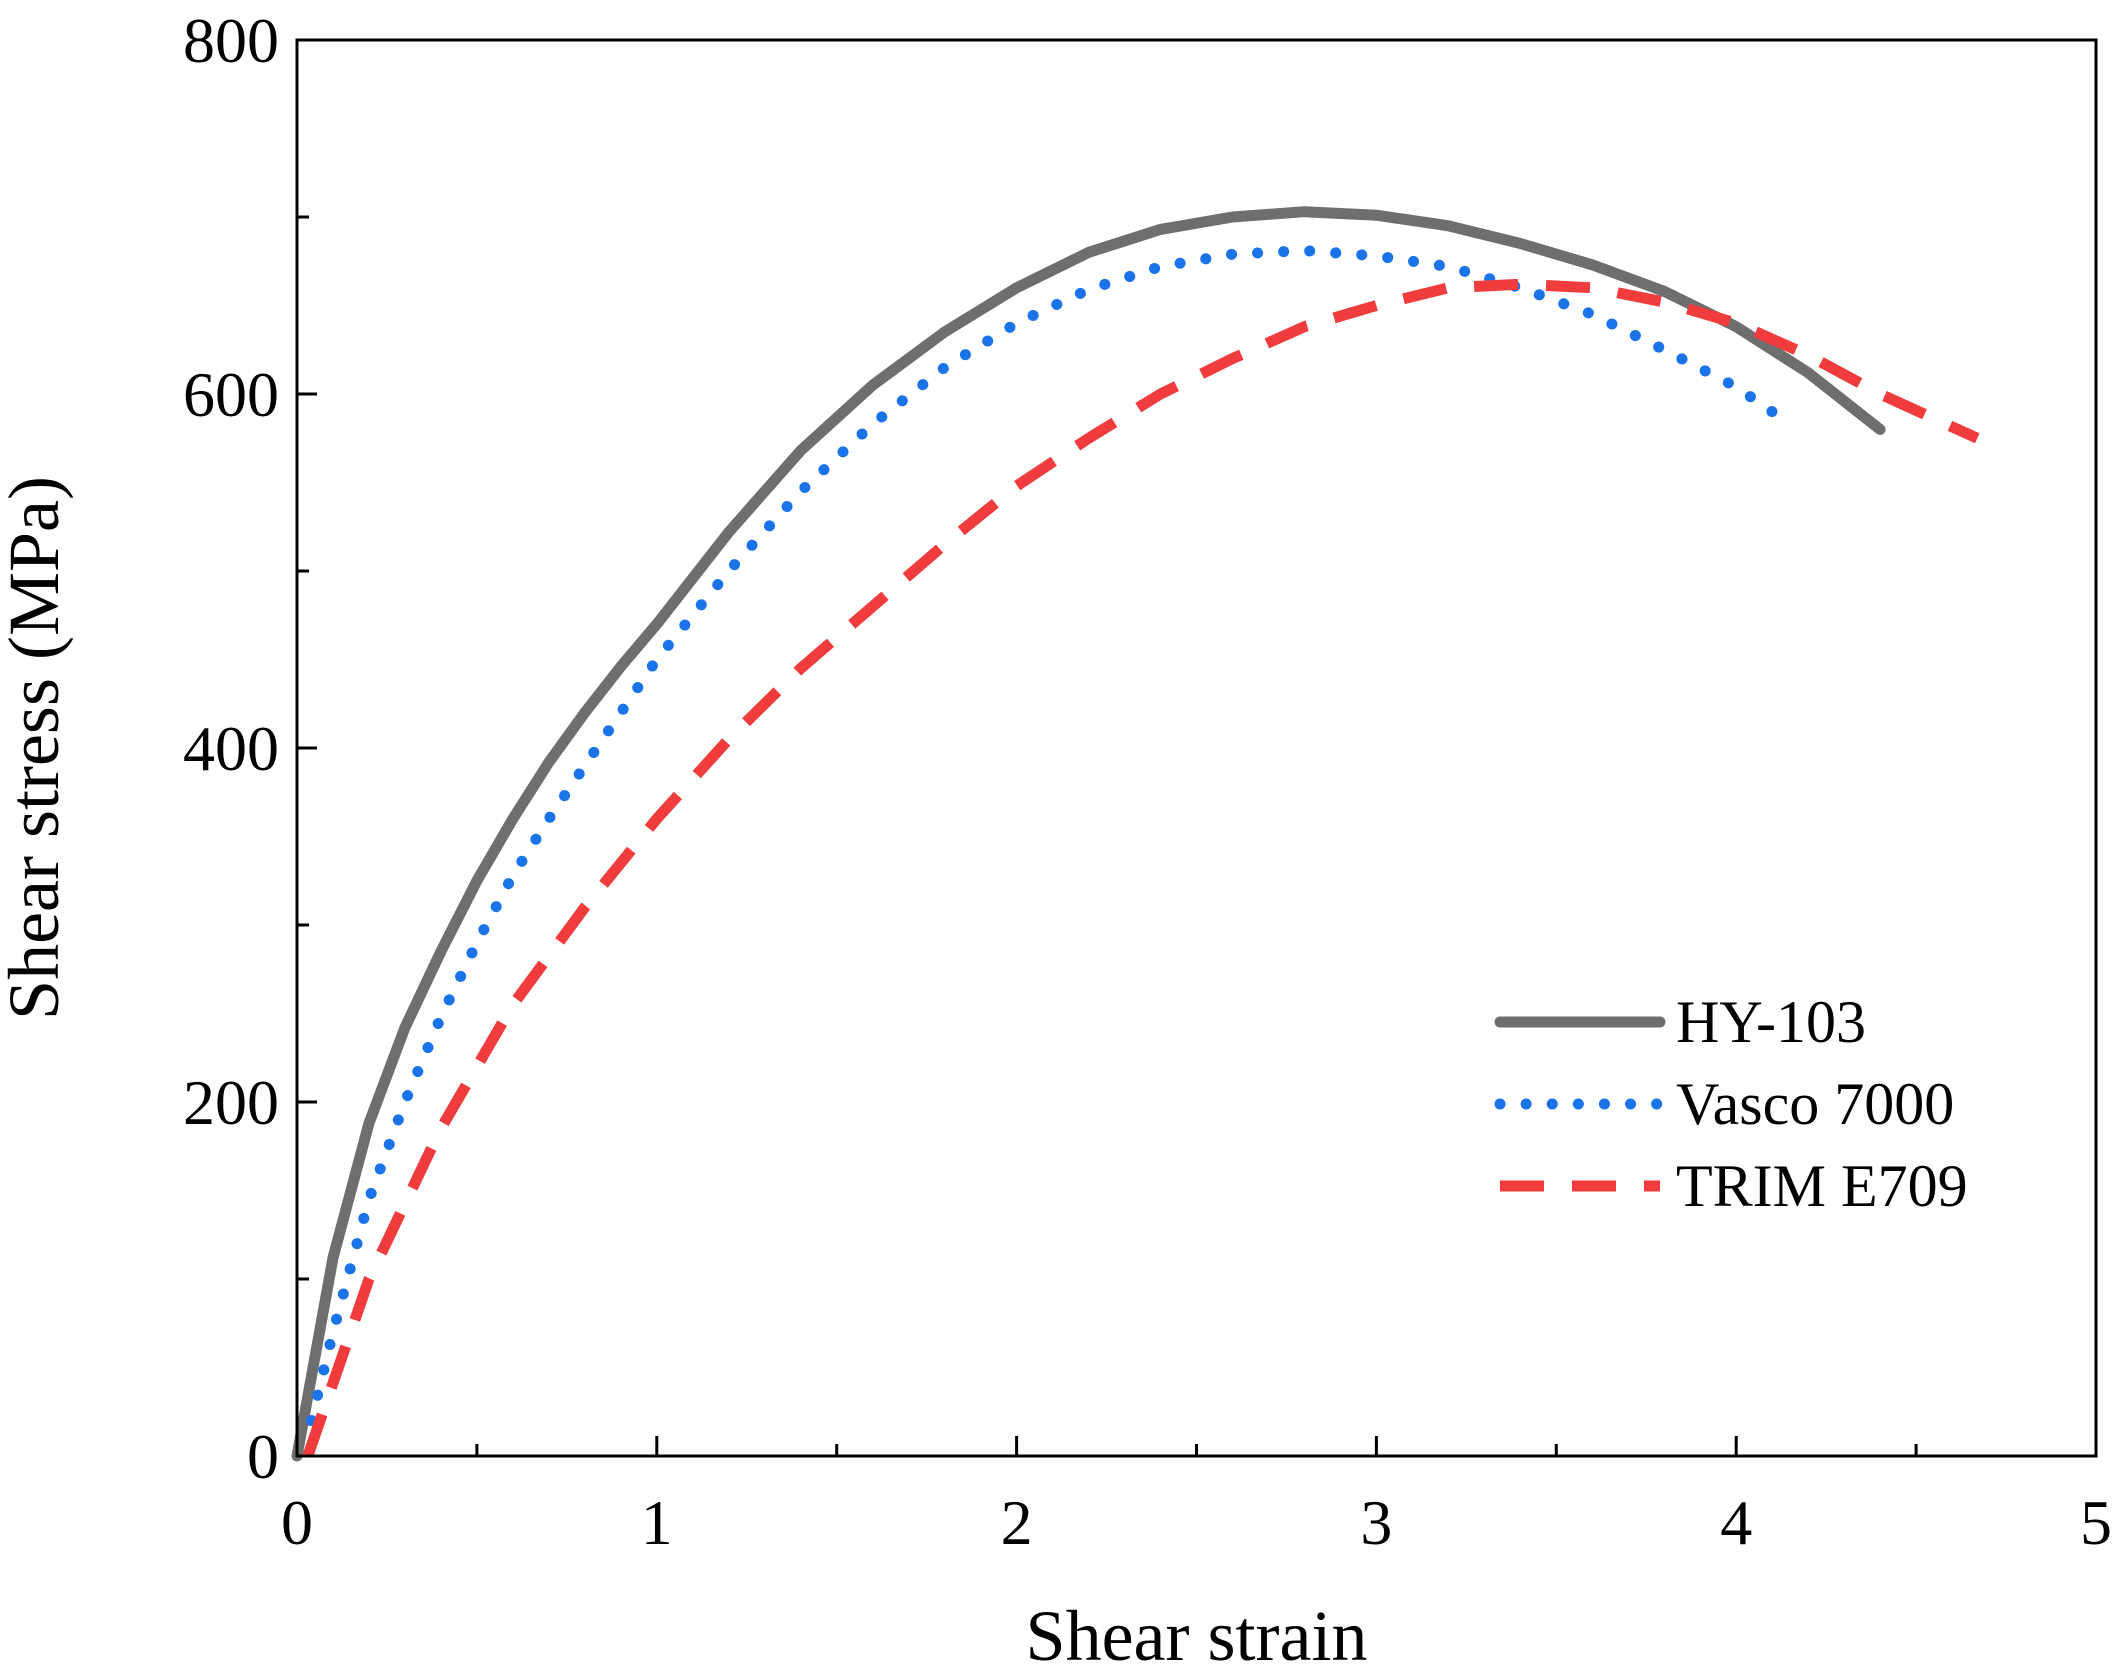 This screenshot has width=2114, height=1678. I want to click on y-tick-label: 200, so click(231, 1102).